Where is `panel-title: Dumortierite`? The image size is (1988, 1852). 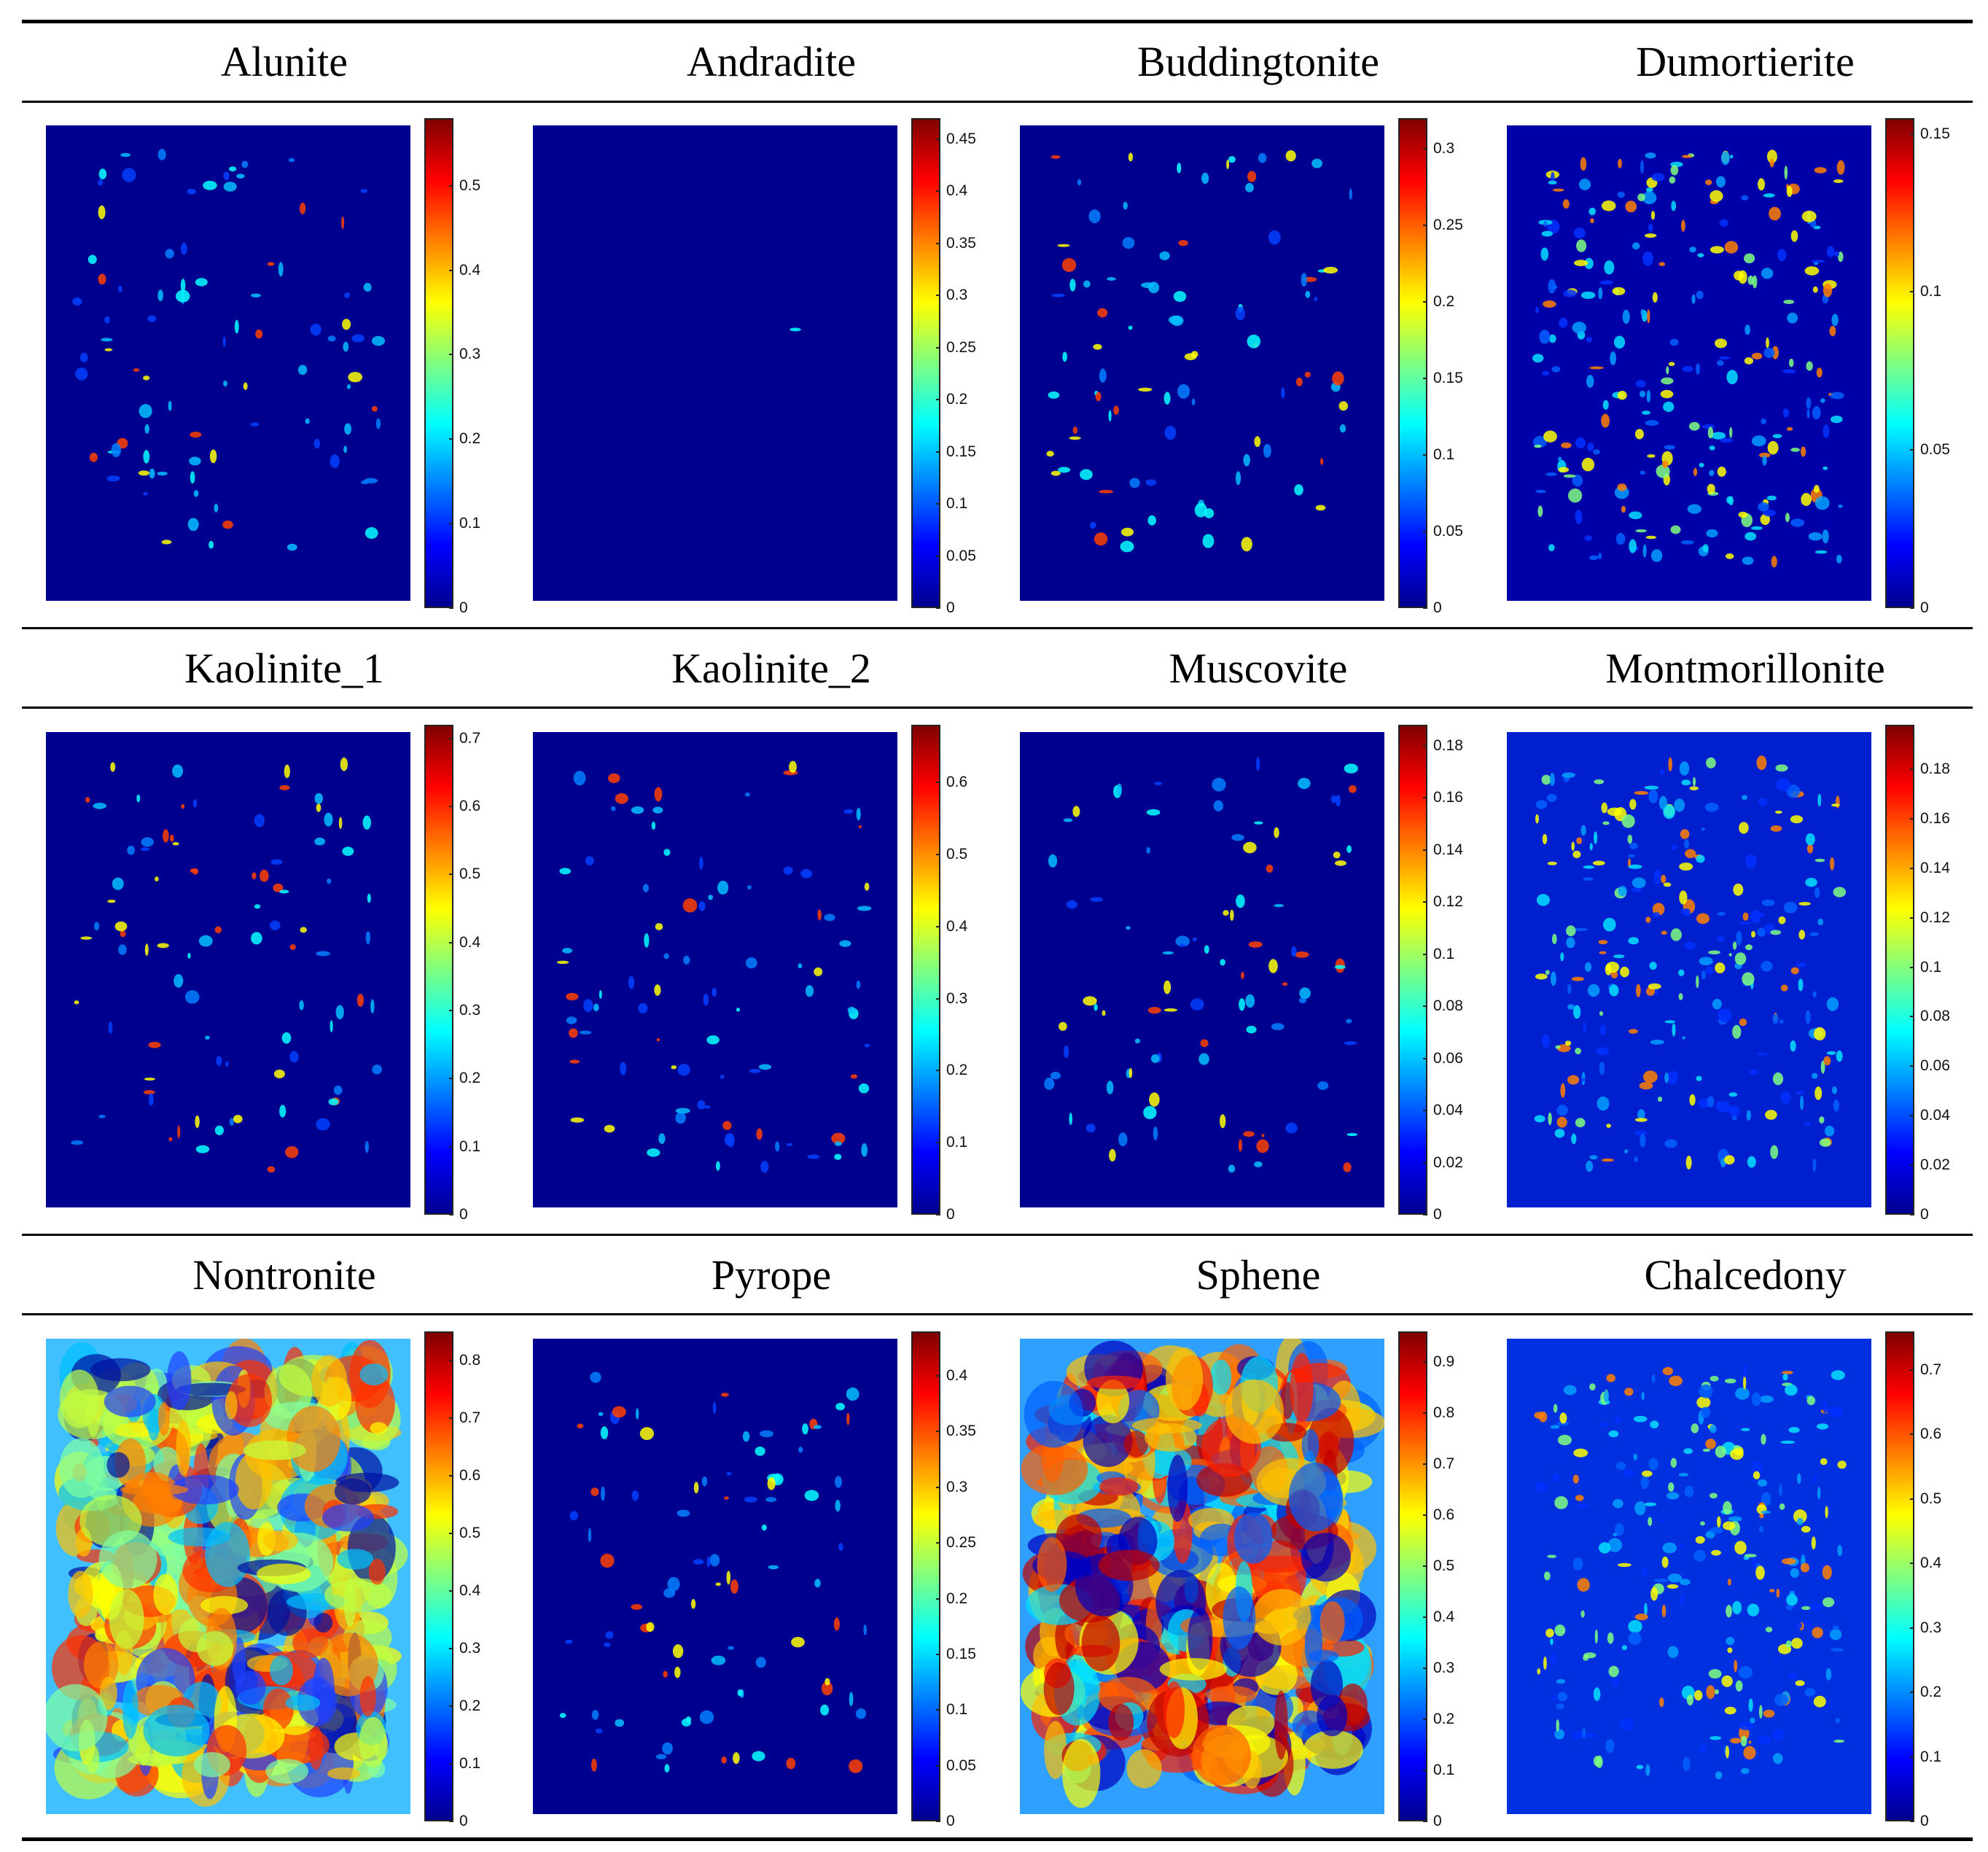
panel-title: Dumortierite is located at coordinates (1745, 61).